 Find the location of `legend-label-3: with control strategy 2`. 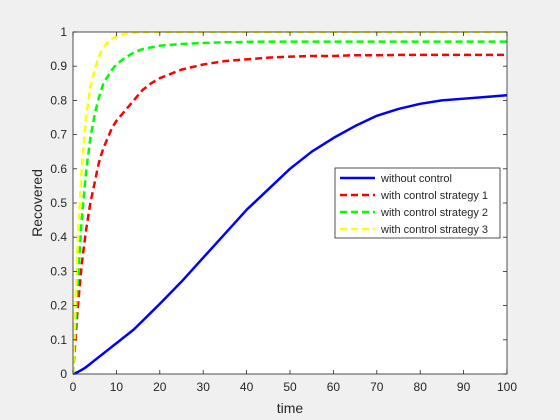

legend-label-3: with control strategy 2 is located at coordinates (434, 213).